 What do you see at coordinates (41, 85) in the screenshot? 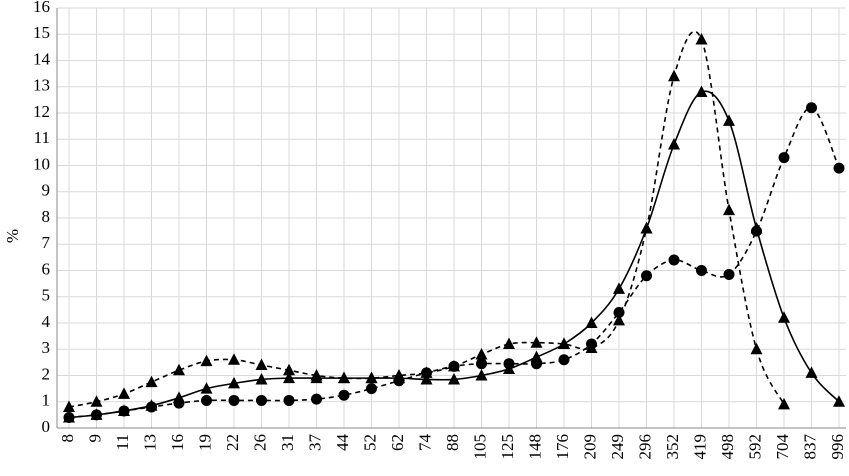
I see `y-tick-label: 13` at bounding box center [41, 85].